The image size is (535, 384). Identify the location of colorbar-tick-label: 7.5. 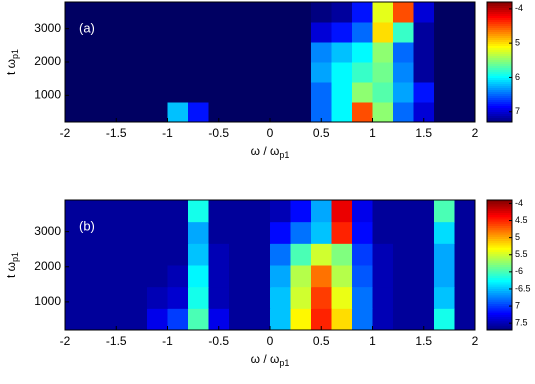
(521, 323).